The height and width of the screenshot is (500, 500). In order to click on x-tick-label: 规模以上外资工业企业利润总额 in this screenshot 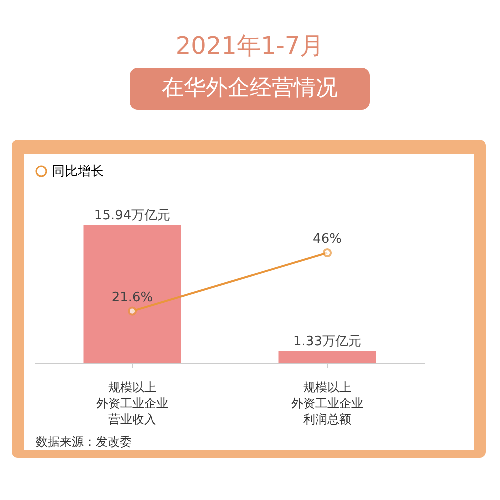, I will do `click(328, 403)`.